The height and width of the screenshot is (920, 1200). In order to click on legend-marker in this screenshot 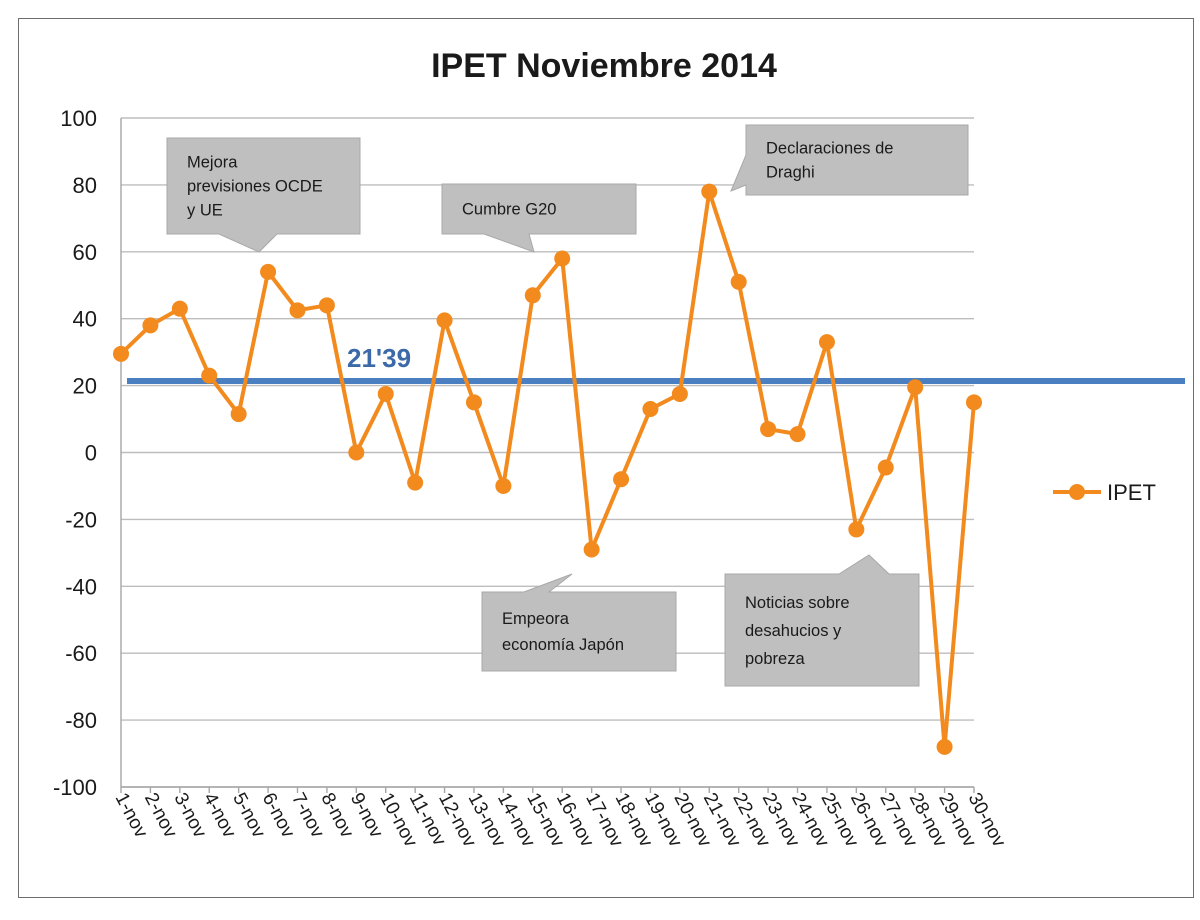, I will do `click(1077, 492)`.